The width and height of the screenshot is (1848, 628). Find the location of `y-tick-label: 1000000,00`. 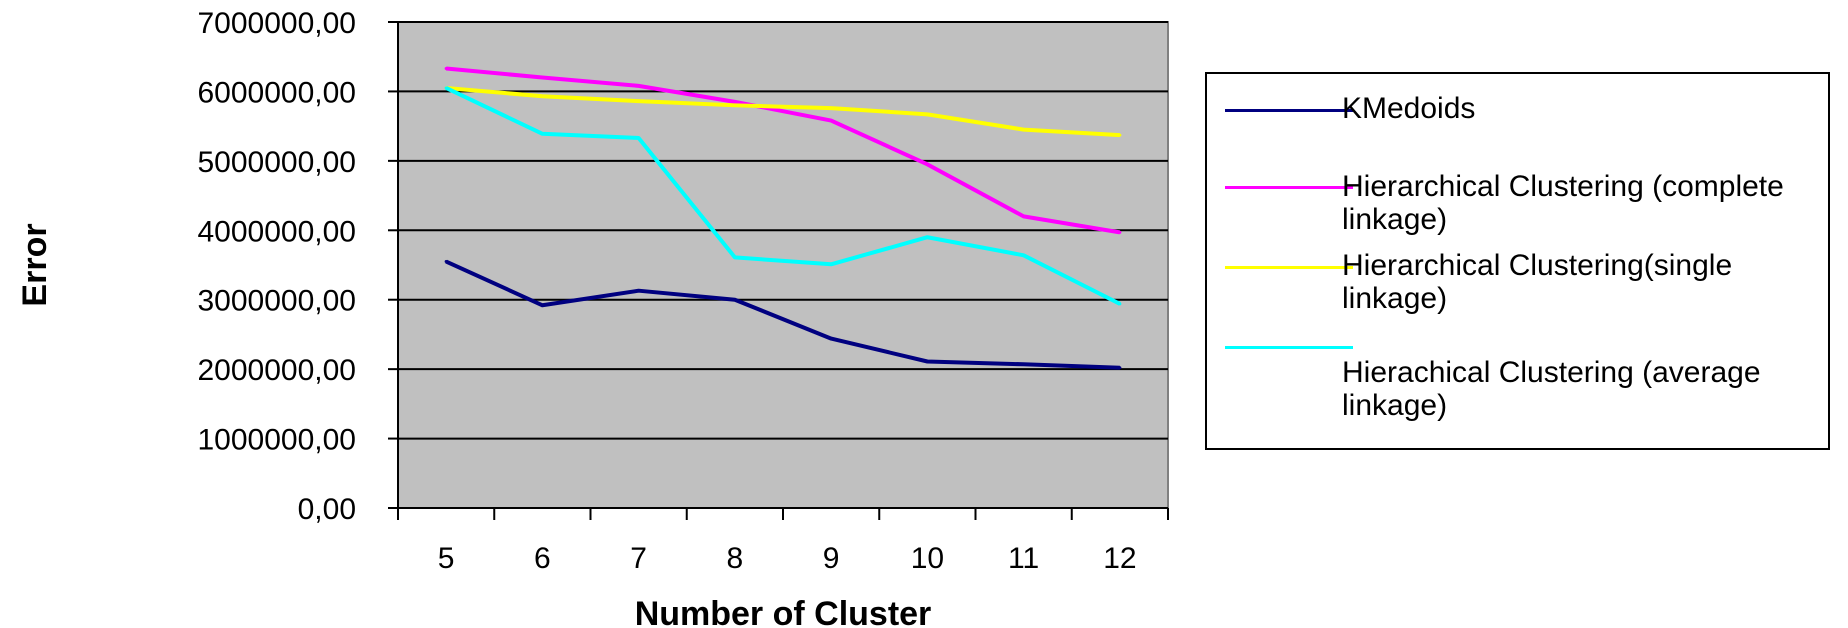

y-tick-label: 1000000,00 is located at coordinates (277, 440).